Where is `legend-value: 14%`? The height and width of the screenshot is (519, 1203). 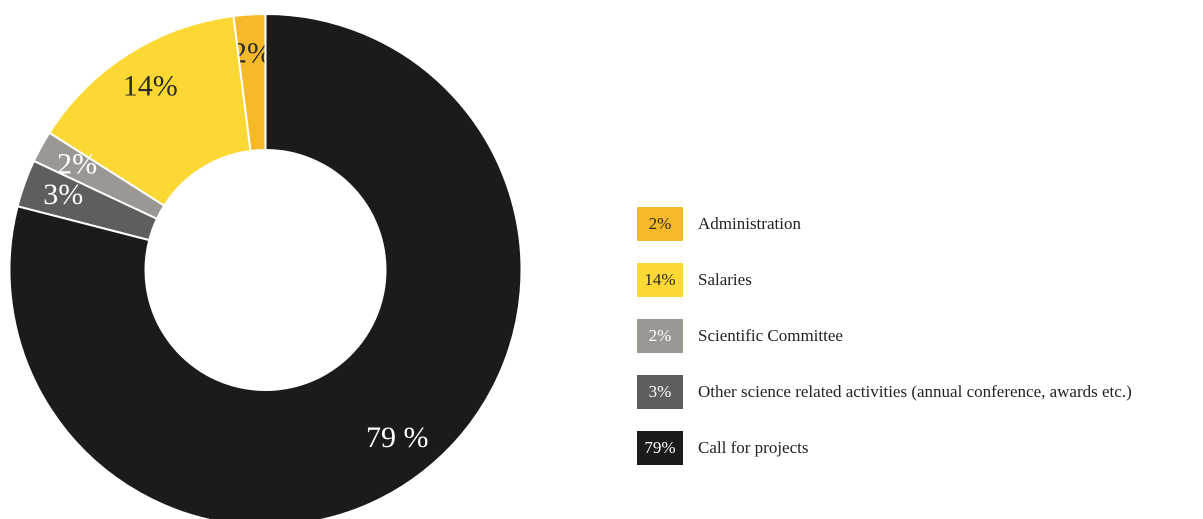 legend-value: 14% is located at coordinates (659, 279).